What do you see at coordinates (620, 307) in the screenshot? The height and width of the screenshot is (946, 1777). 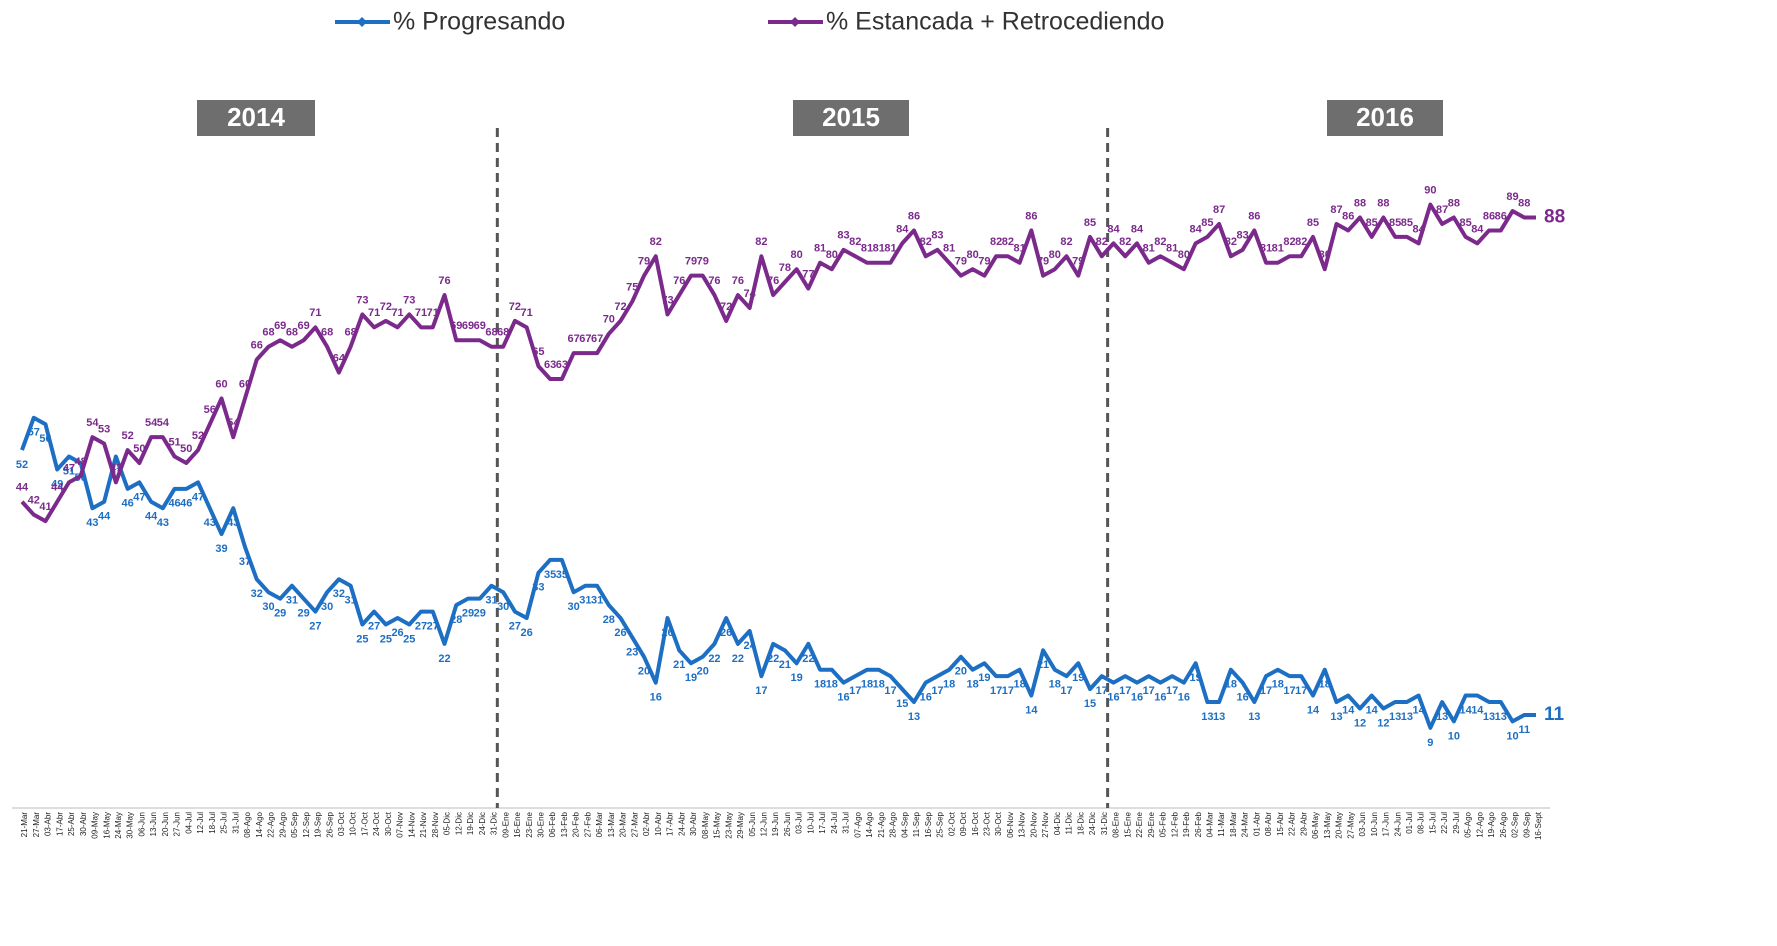 I see `data-label: 72` at bounding box center [620, 307].